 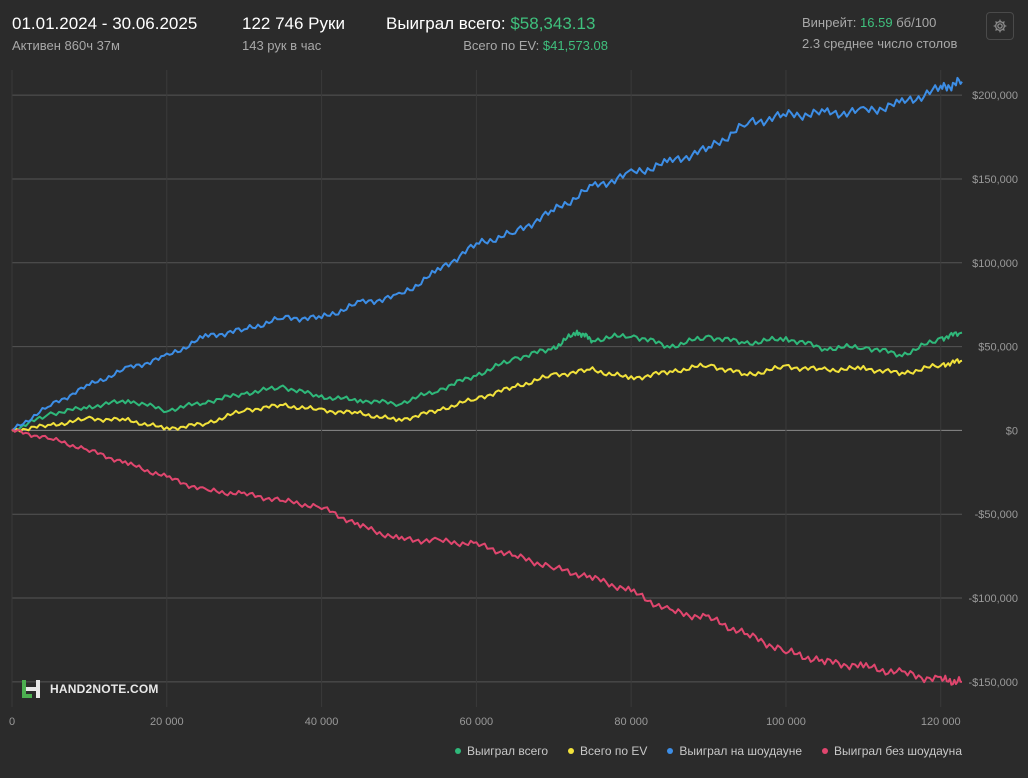 What do you see at coordinates (105, 23) in the screenshot?
I see `date-range: 01.01.2024 - 30.06.2025` at bounding box center [105, 23].